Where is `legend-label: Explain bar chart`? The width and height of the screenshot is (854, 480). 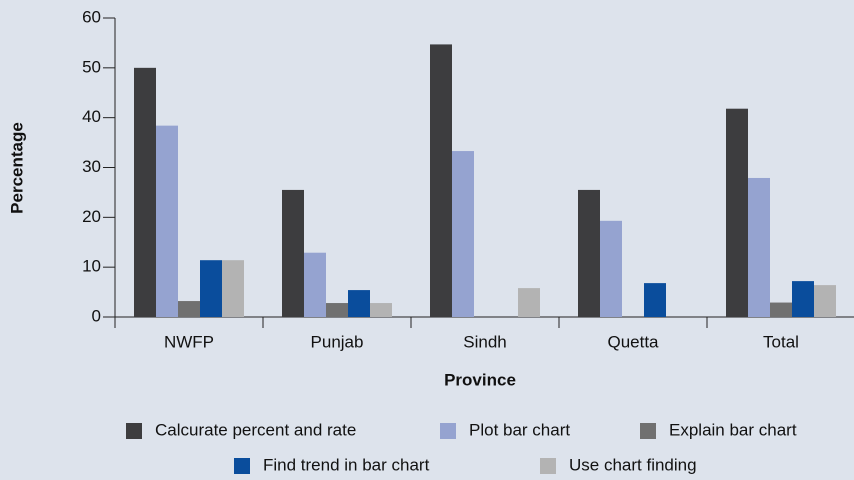
legend-label: Explain bar chart is located at coordinates (733, 429).